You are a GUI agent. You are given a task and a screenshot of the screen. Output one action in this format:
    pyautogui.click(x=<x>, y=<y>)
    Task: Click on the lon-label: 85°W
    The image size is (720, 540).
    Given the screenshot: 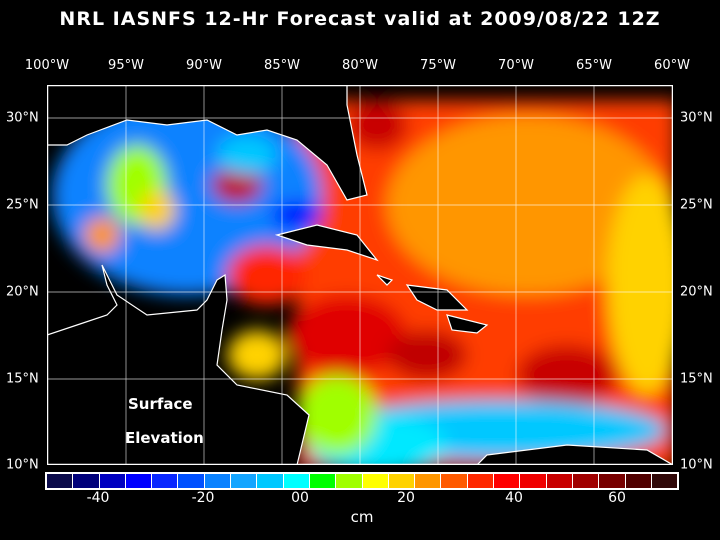 What is the action you would take?
    pyautogui.click(x=282, y=65)
    